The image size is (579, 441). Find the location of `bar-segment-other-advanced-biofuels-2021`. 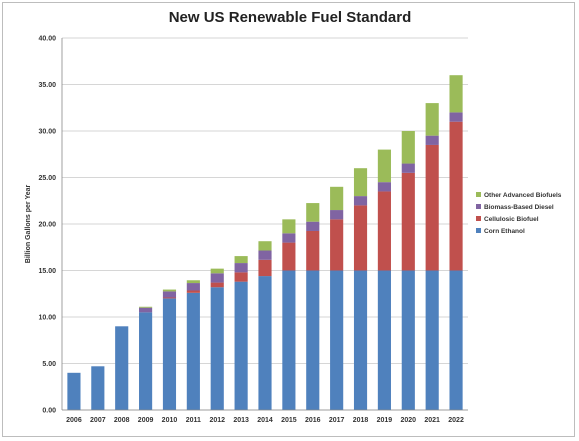

bar-segment-other-advanced-biofuels-2021 is located at coordinates (432, 119).